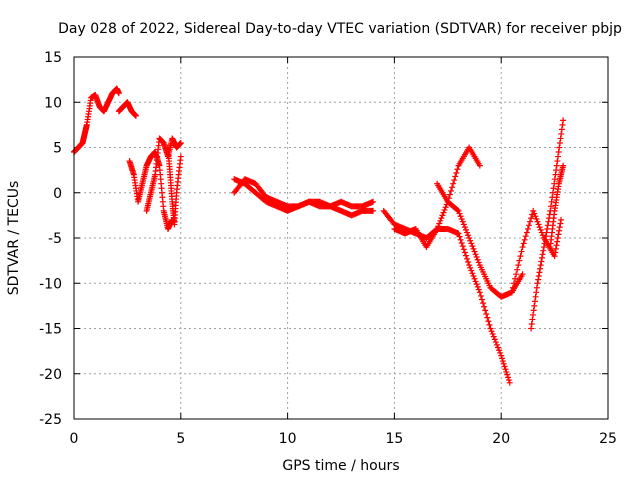 The image size is (640, 480). What do you see at coordinates (437, 197) in the screenshot?
I see `series-arc-evening-b` at bounding box center [437, 197].